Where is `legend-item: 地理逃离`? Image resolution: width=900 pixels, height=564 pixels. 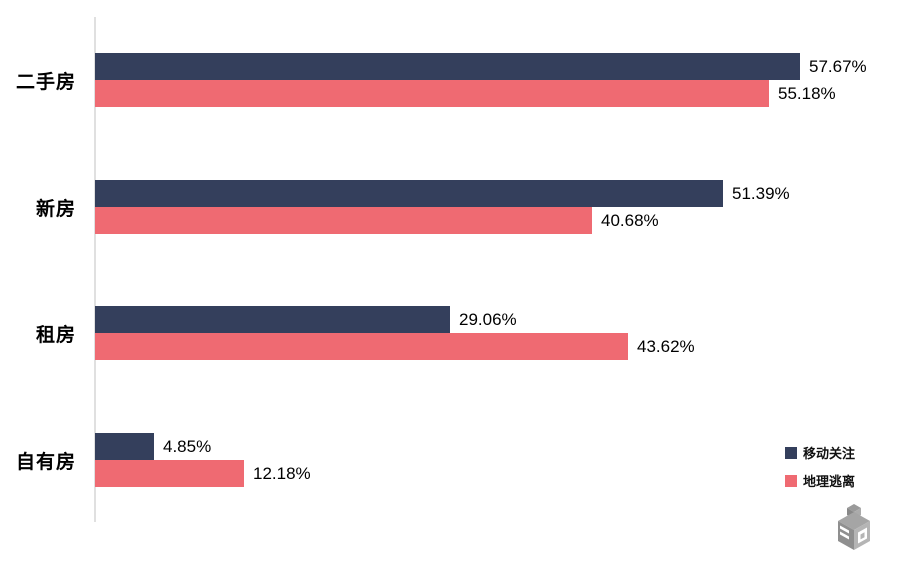
legend-item: 地理逃离 is located at coordinates (820, 480).